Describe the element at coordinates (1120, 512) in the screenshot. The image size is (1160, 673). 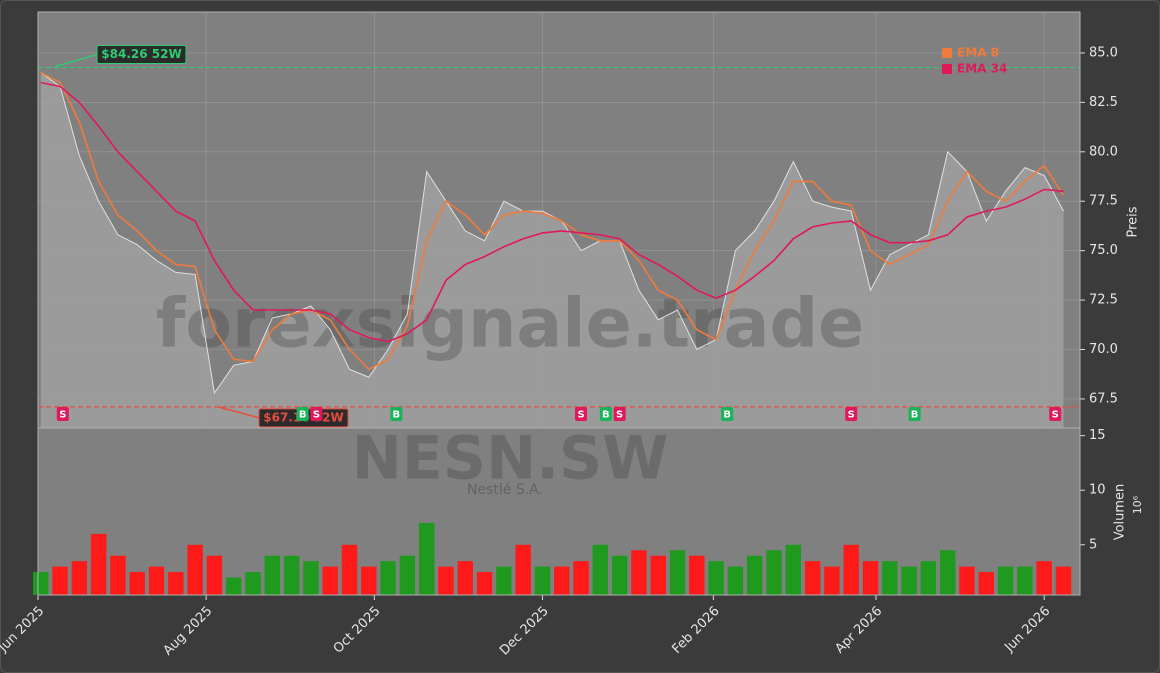
I see `volume-axis-label: Volumen` at that location.